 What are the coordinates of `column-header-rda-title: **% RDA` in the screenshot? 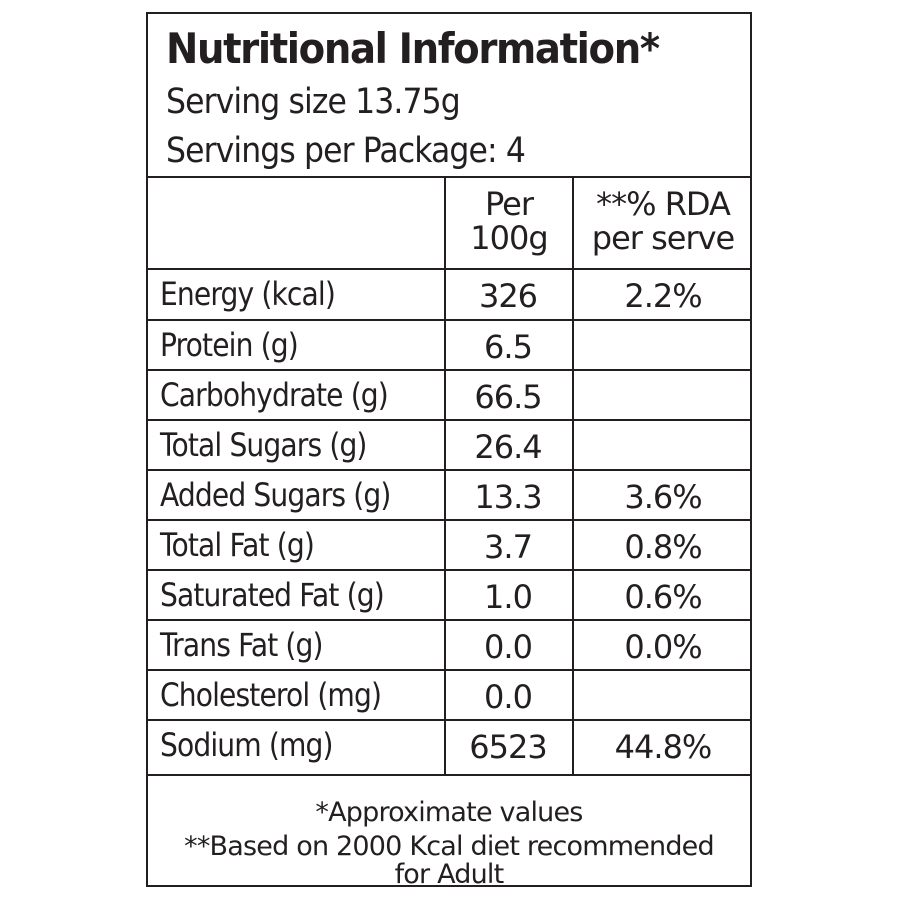 It's located at (663, 204).